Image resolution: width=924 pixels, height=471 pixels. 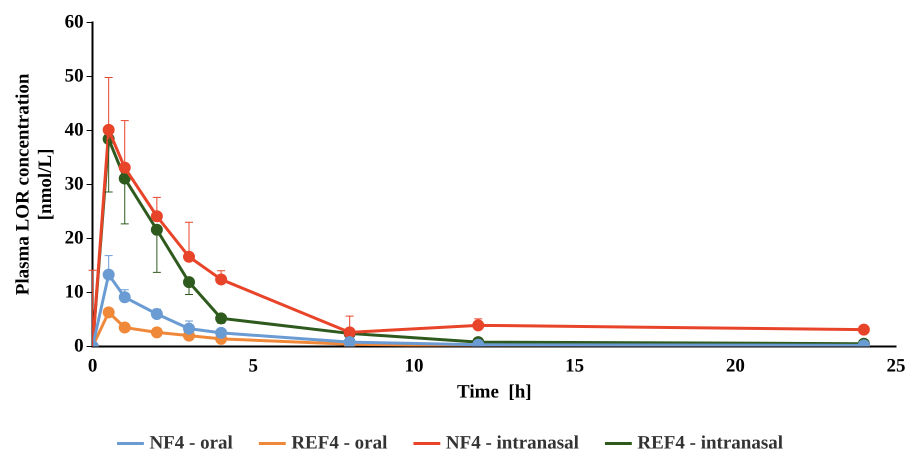 What do you see at coordinates (93, 366) in the screenshot?
I see `x-tick-label: 0` at bounding box center [93, 366].